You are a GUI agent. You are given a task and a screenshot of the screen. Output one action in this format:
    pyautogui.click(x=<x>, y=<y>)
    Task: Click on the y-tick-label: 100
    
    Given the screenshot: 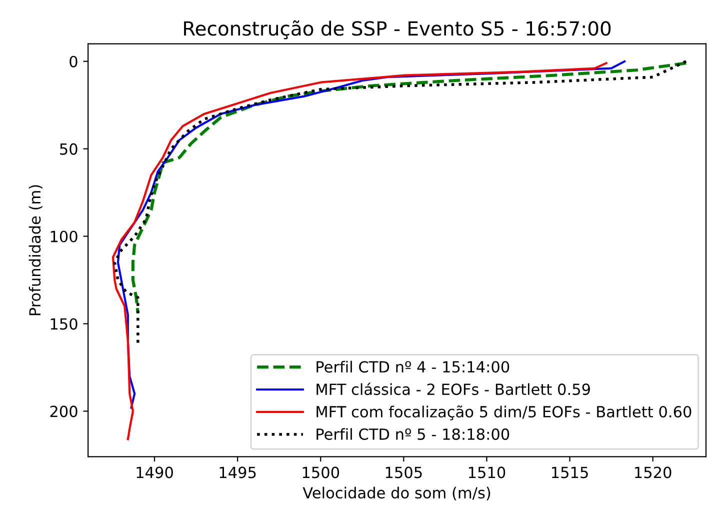 What is the action you would take?
    pyautogui.click(x=64, y=236)
    